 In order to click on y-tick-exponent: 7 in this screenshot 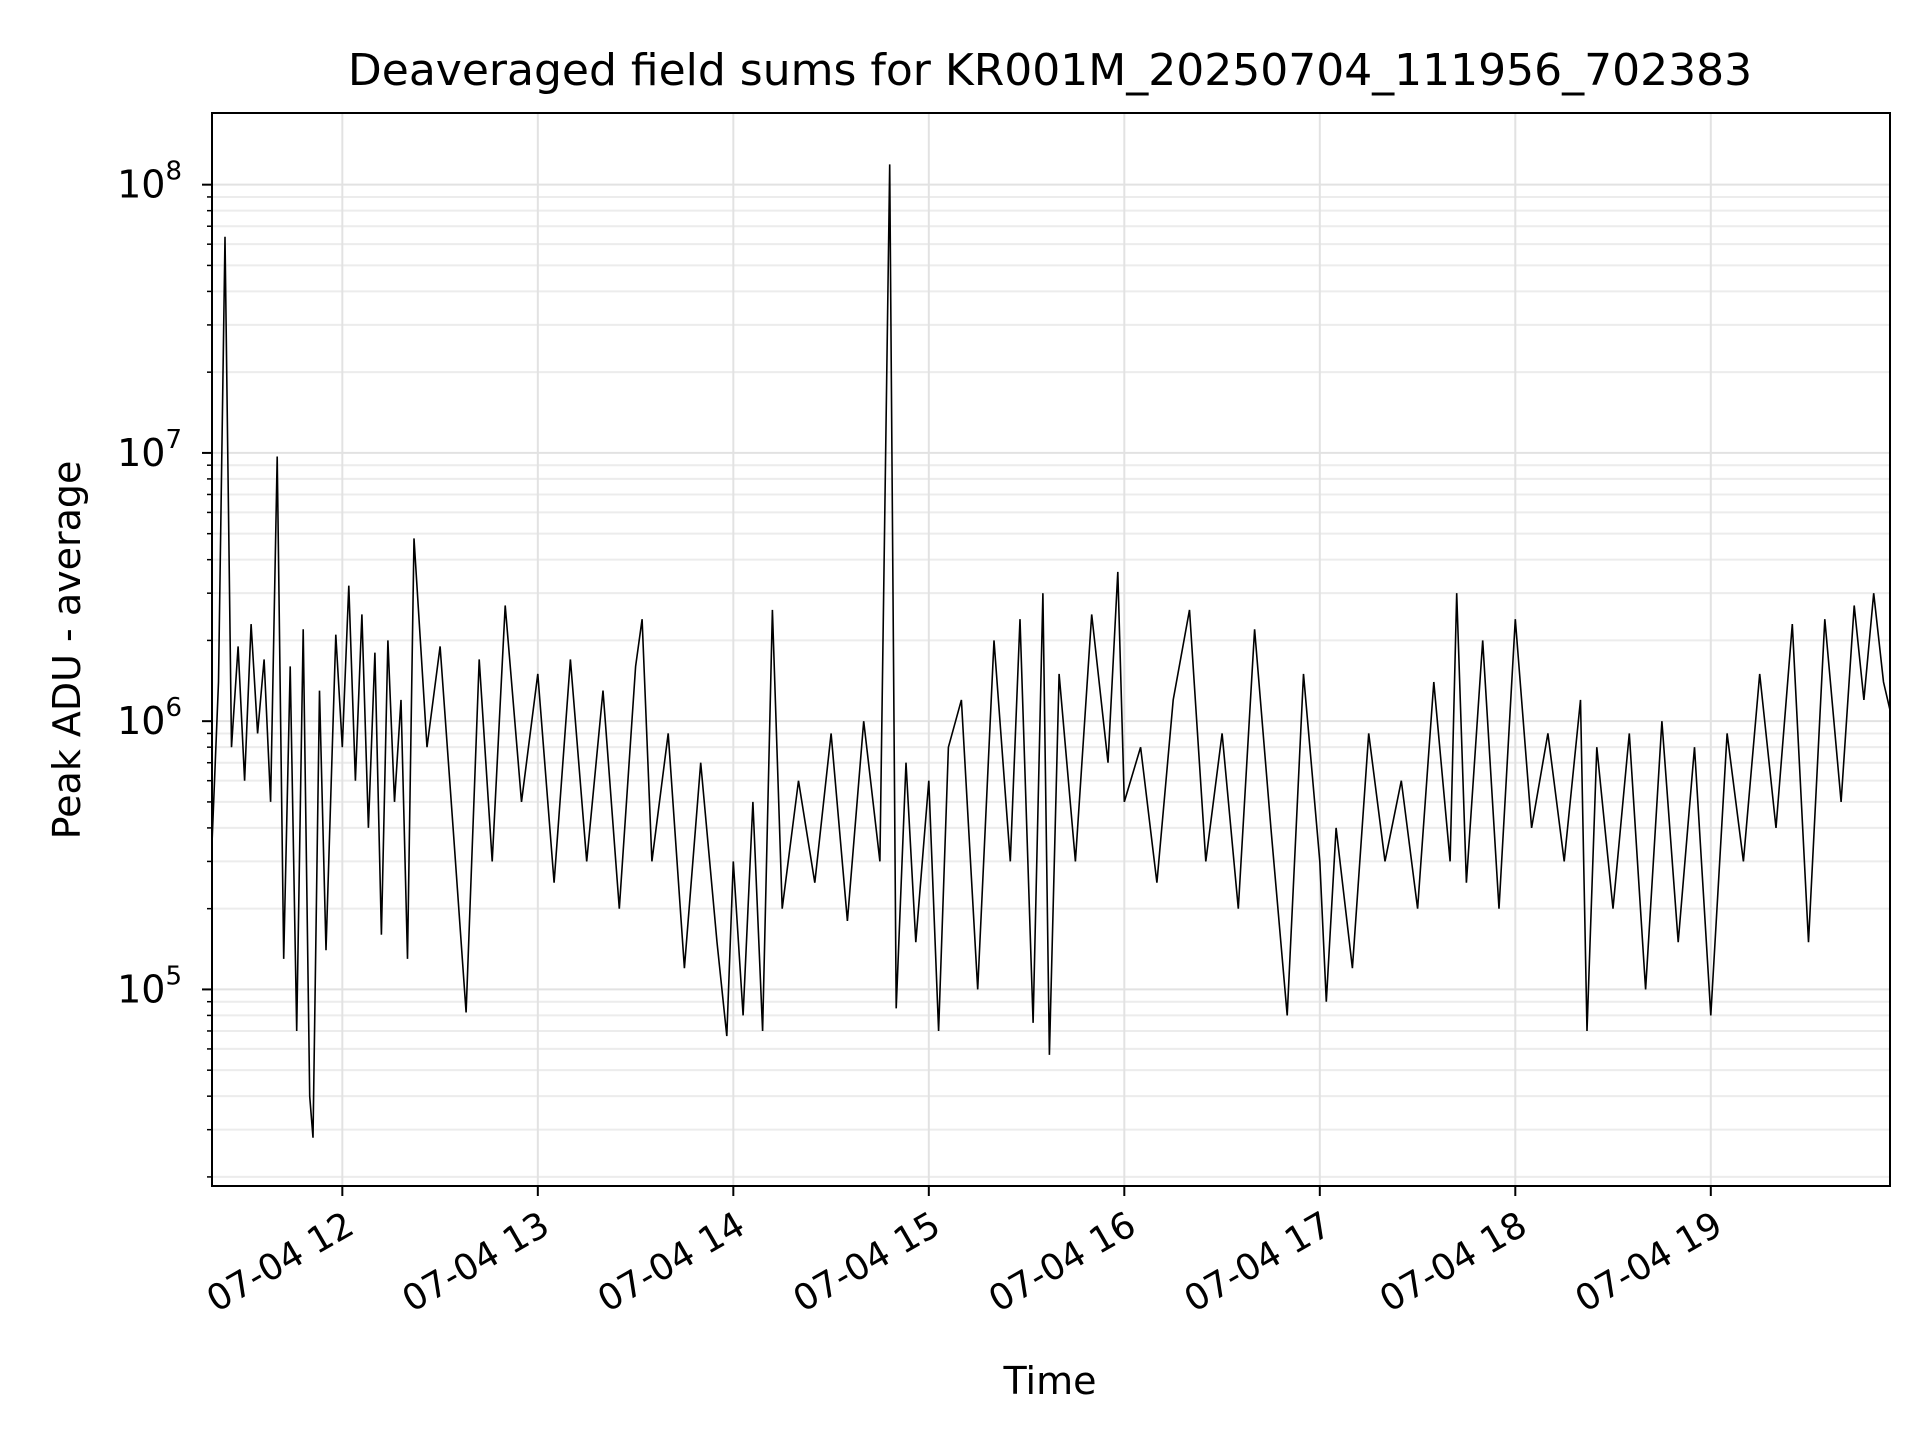, I will do `click(173, 440)`.